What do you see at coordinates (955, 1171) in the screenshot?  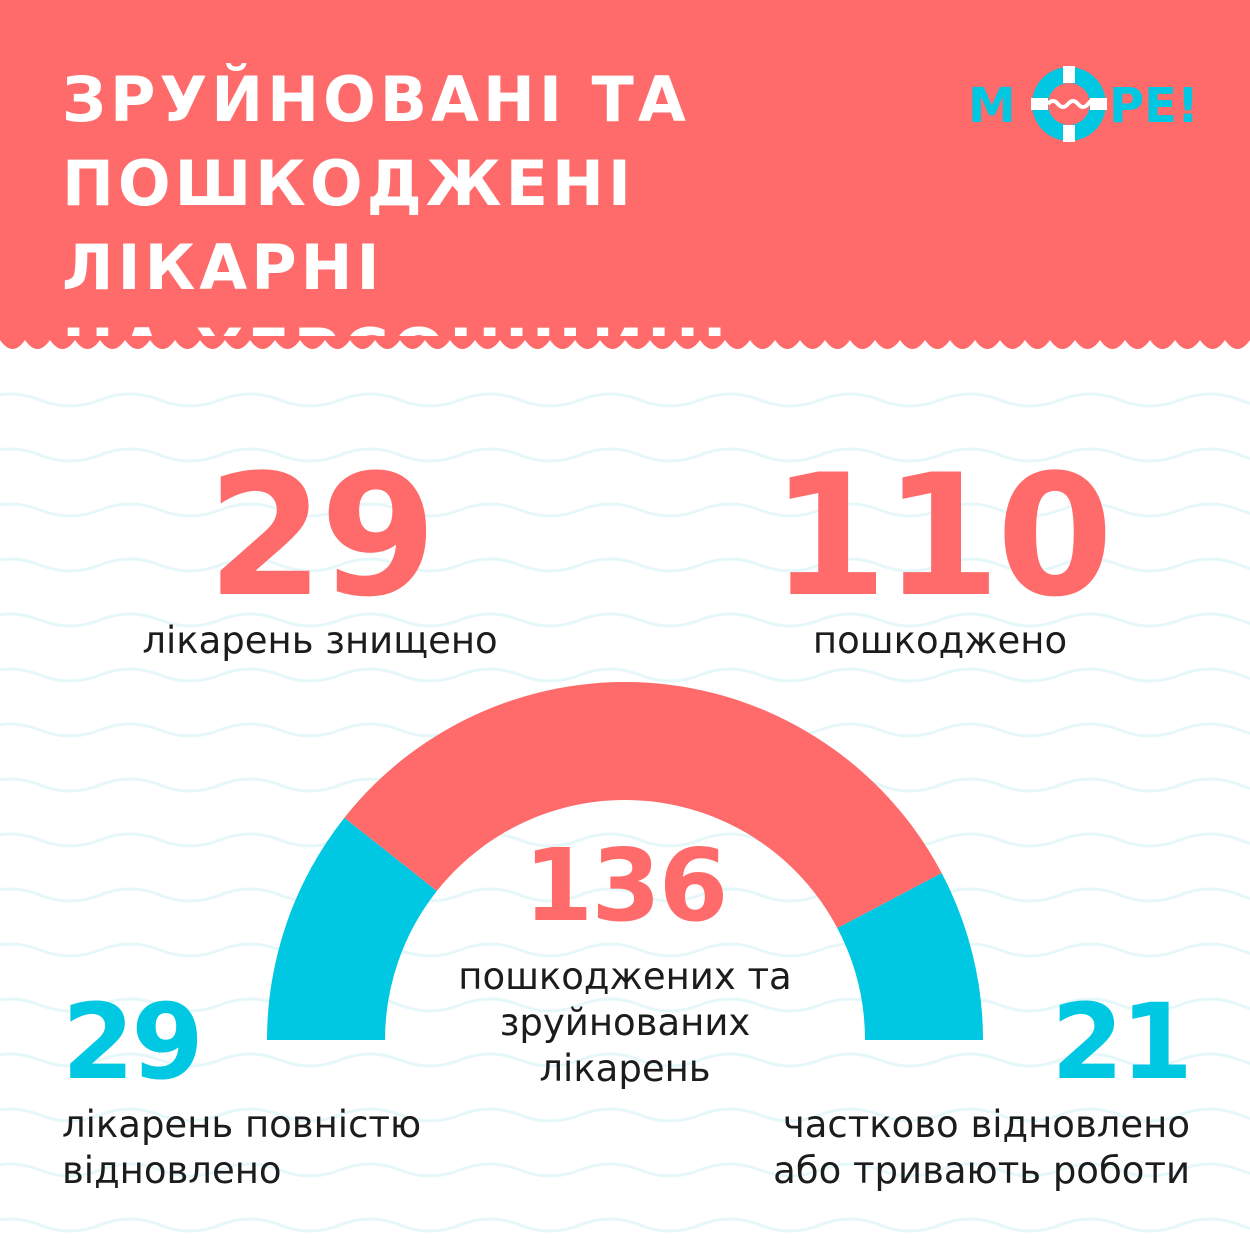 I see `partially-restored-label-line-2: або тривають роботи` at bounding box center [955, 1171].